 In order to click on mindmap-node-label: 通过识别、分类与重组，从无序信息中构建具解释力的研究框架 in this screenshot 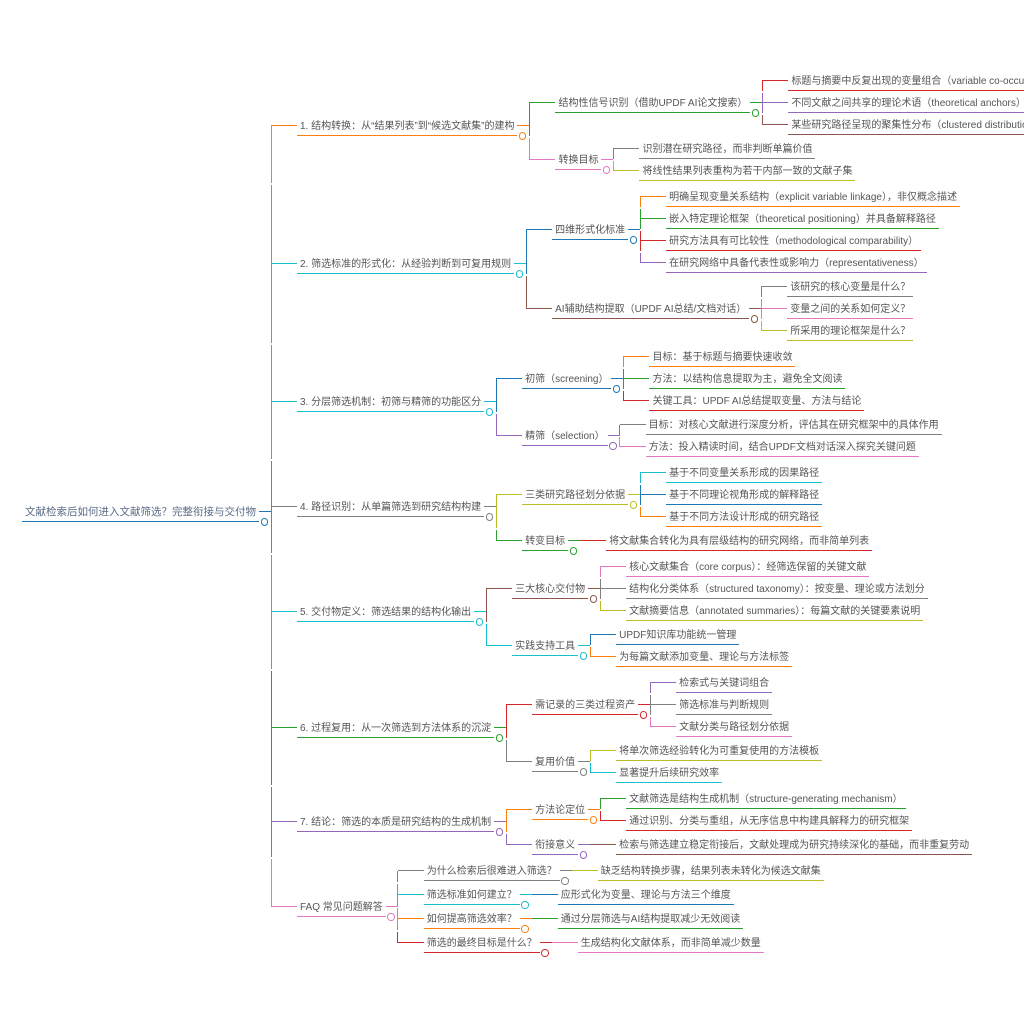, I will do `click(769, 821)`.